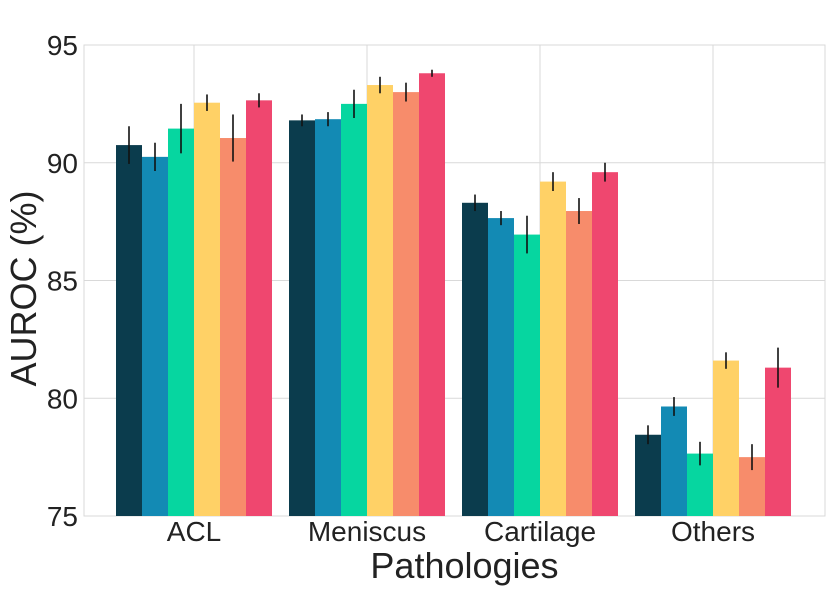 This screenshot has height=592, width=831. I want to click on x-tick-labels: ACL Meniscus Cartilage Others, so click(461, 531).